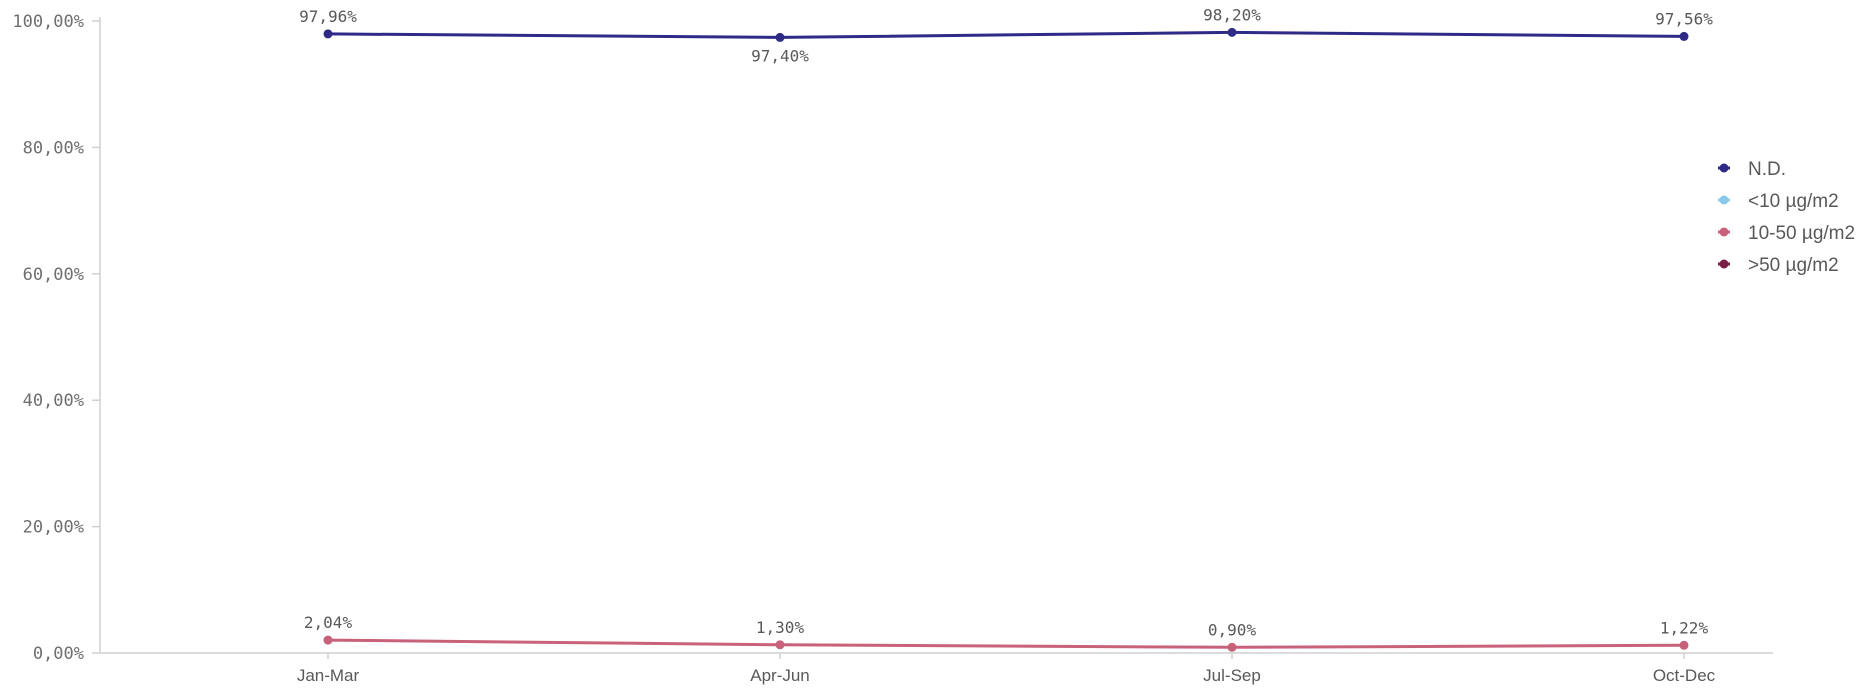  What do you see at coordinates (48, 22) in the screenshot?
I see `y-tick-label: 100,00%` at bounding box center [48, 22].